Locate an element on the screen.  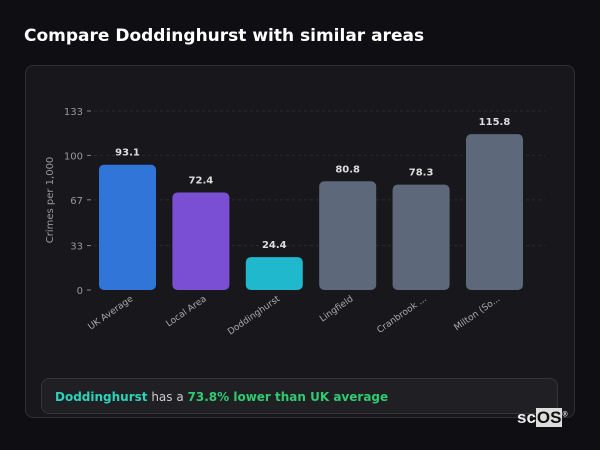
y-tick-label: 0 is located at coordinates (80, 291).